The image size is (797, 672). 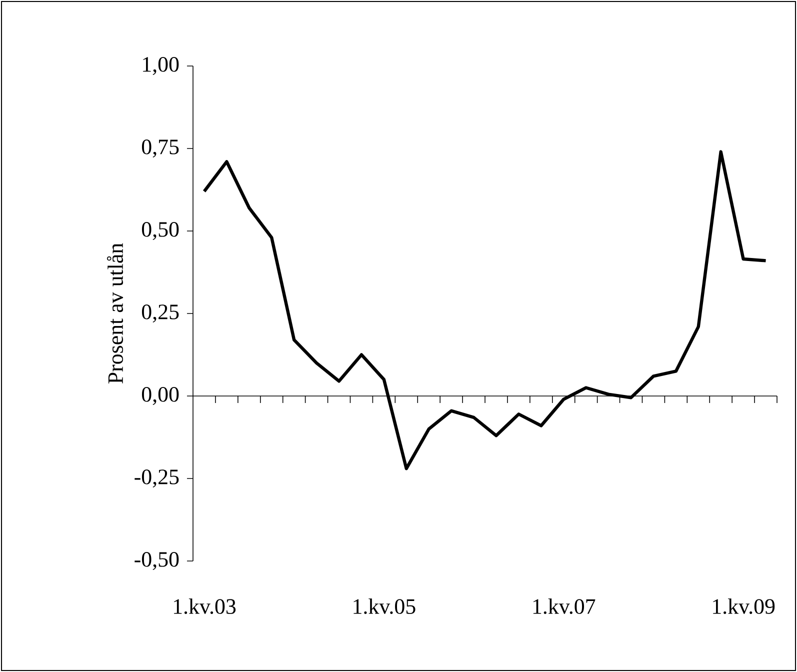 What do you see at coordinates (156, 479) in the screenshot?
I see `y-tick-label: -0,25` at bounding box center [156, 479].